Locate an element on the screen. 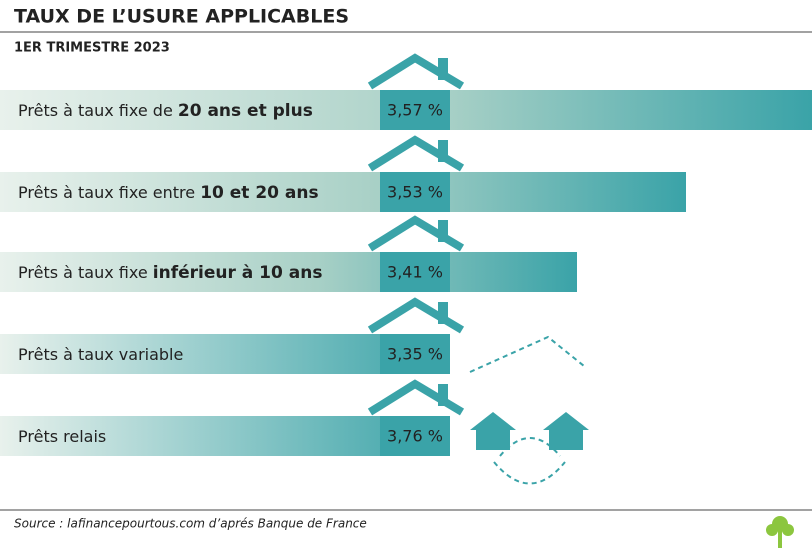 This screenshot has width=812, height=552. row-rate: 3,53 % is located at coordinates (415, 192).